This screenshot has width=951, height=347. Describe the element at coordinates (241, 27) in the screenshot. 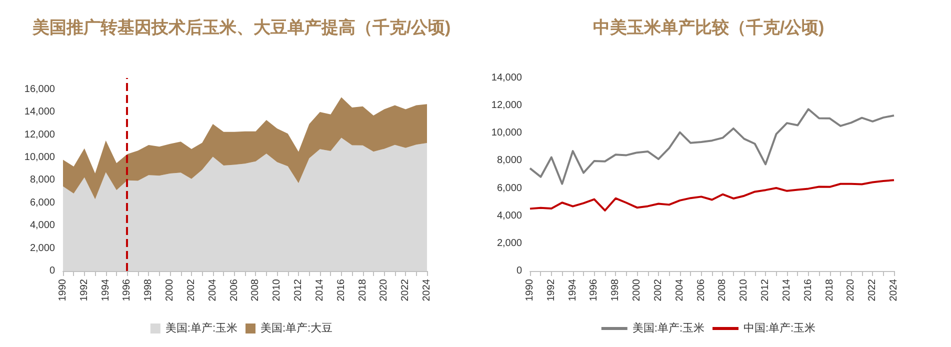

I see `chart-title: 美国推广转基因技术后玉米、大豆单产提高（千克/公顷)` at that location.